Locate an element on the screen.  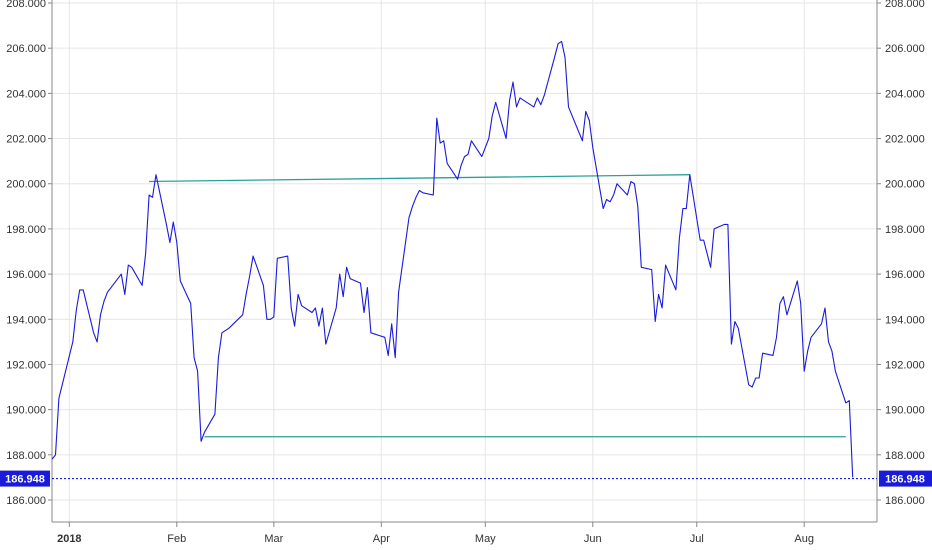
y-tick-label-right: 204.000 is located at coordinates (905, 94).